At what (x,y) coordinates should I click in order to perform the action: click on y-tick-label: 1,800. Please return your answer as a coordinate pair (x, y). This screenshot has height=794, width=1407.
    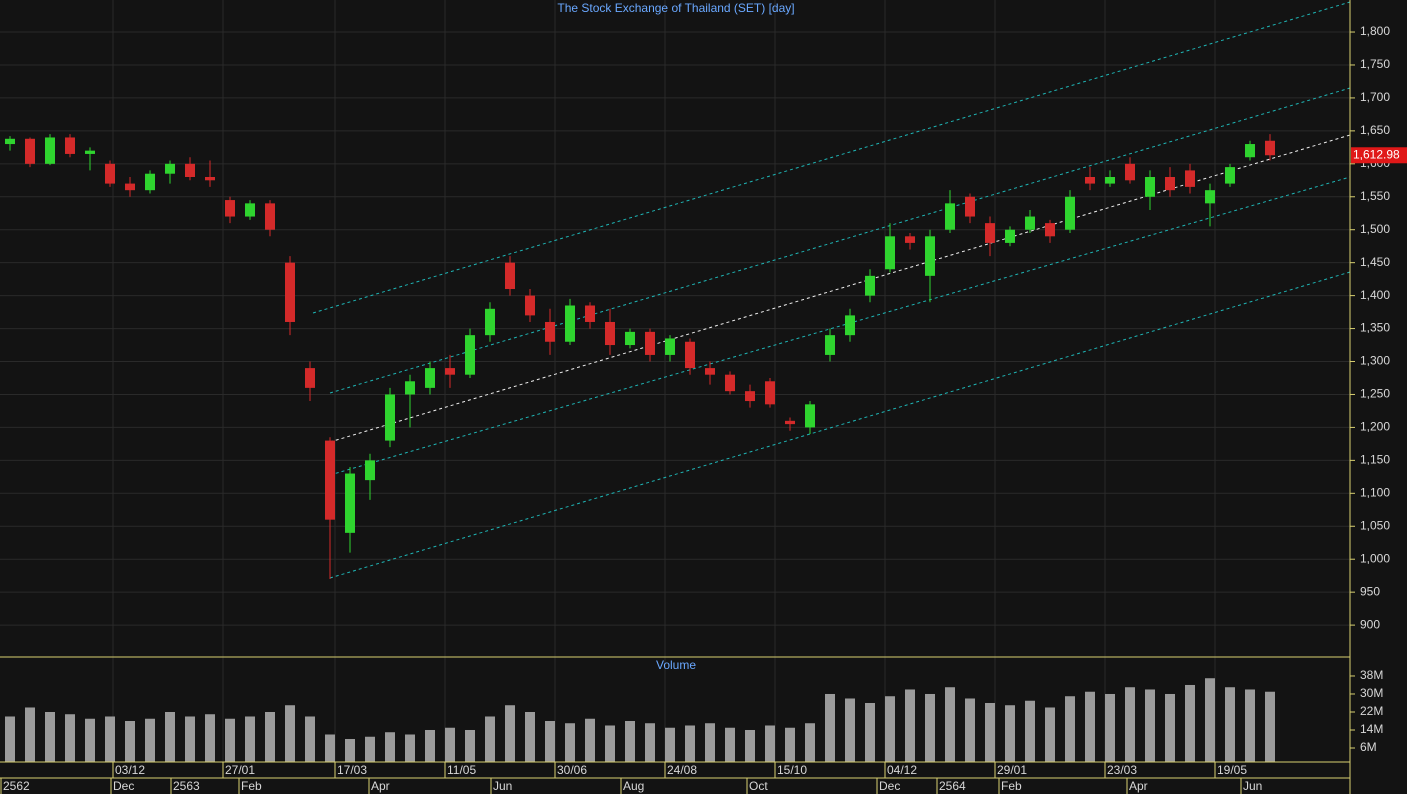
    Looking at the image, I should click on (1375, 31).